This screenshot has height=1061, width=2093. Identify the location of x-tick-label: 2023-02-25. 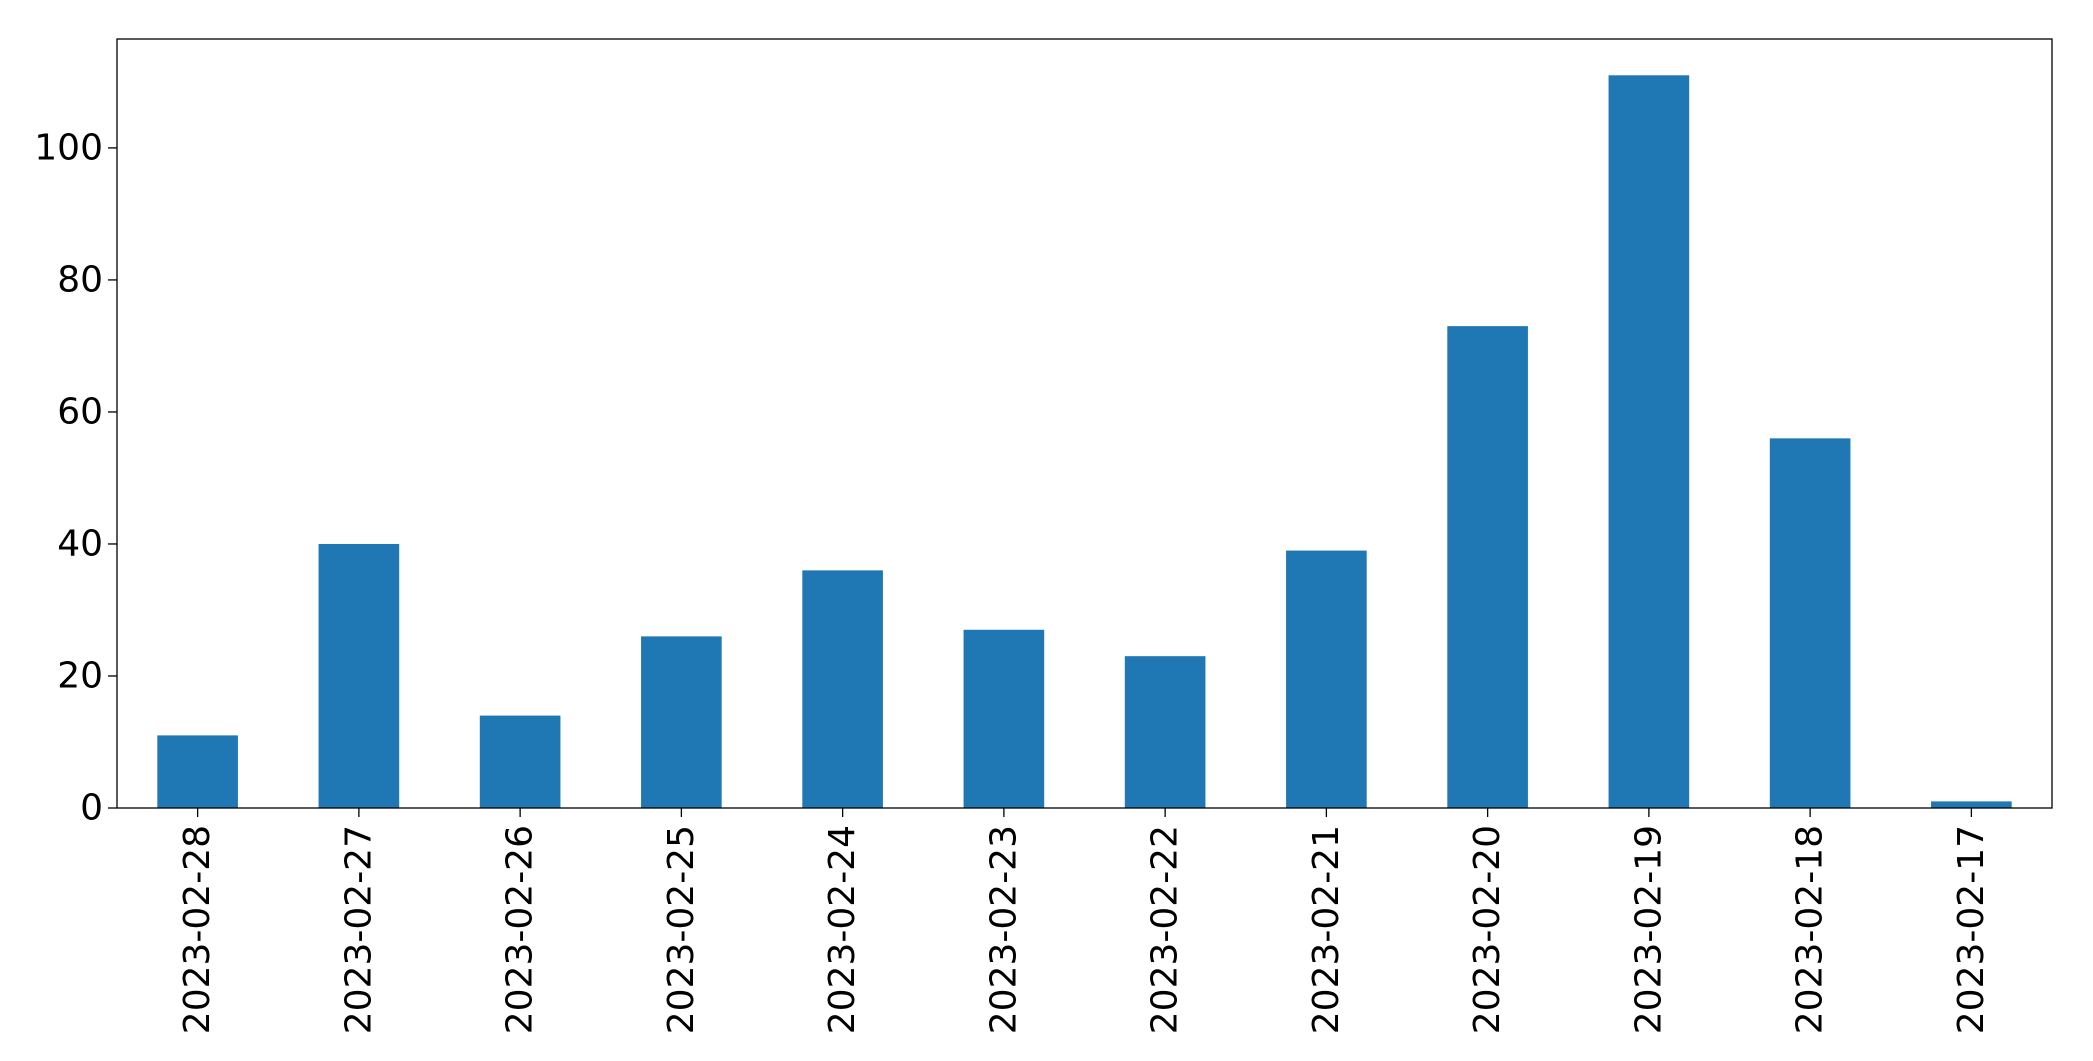
(681, 929).